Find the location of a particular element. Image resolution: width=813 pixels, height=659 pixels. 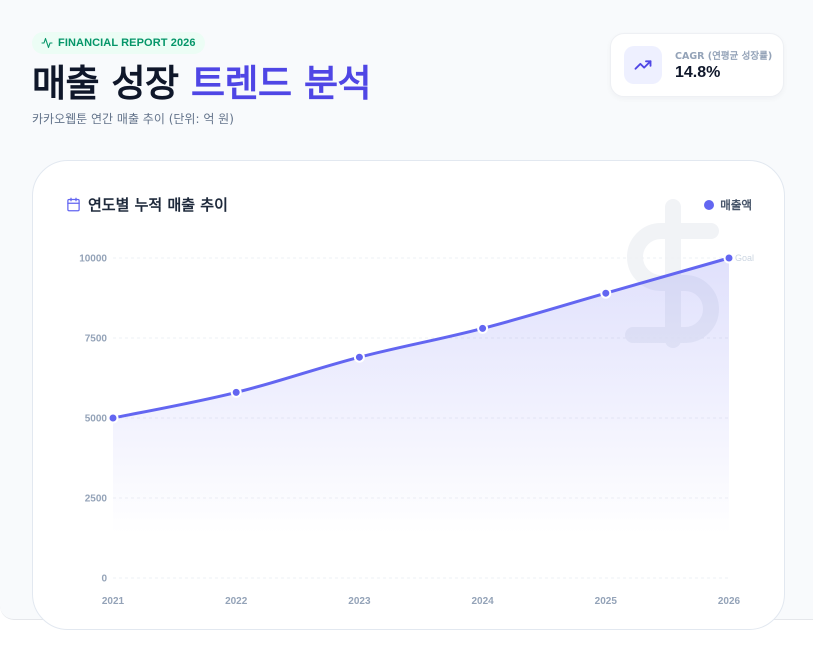

chart-legend: 매출액 is located at coordinates (728, 205).